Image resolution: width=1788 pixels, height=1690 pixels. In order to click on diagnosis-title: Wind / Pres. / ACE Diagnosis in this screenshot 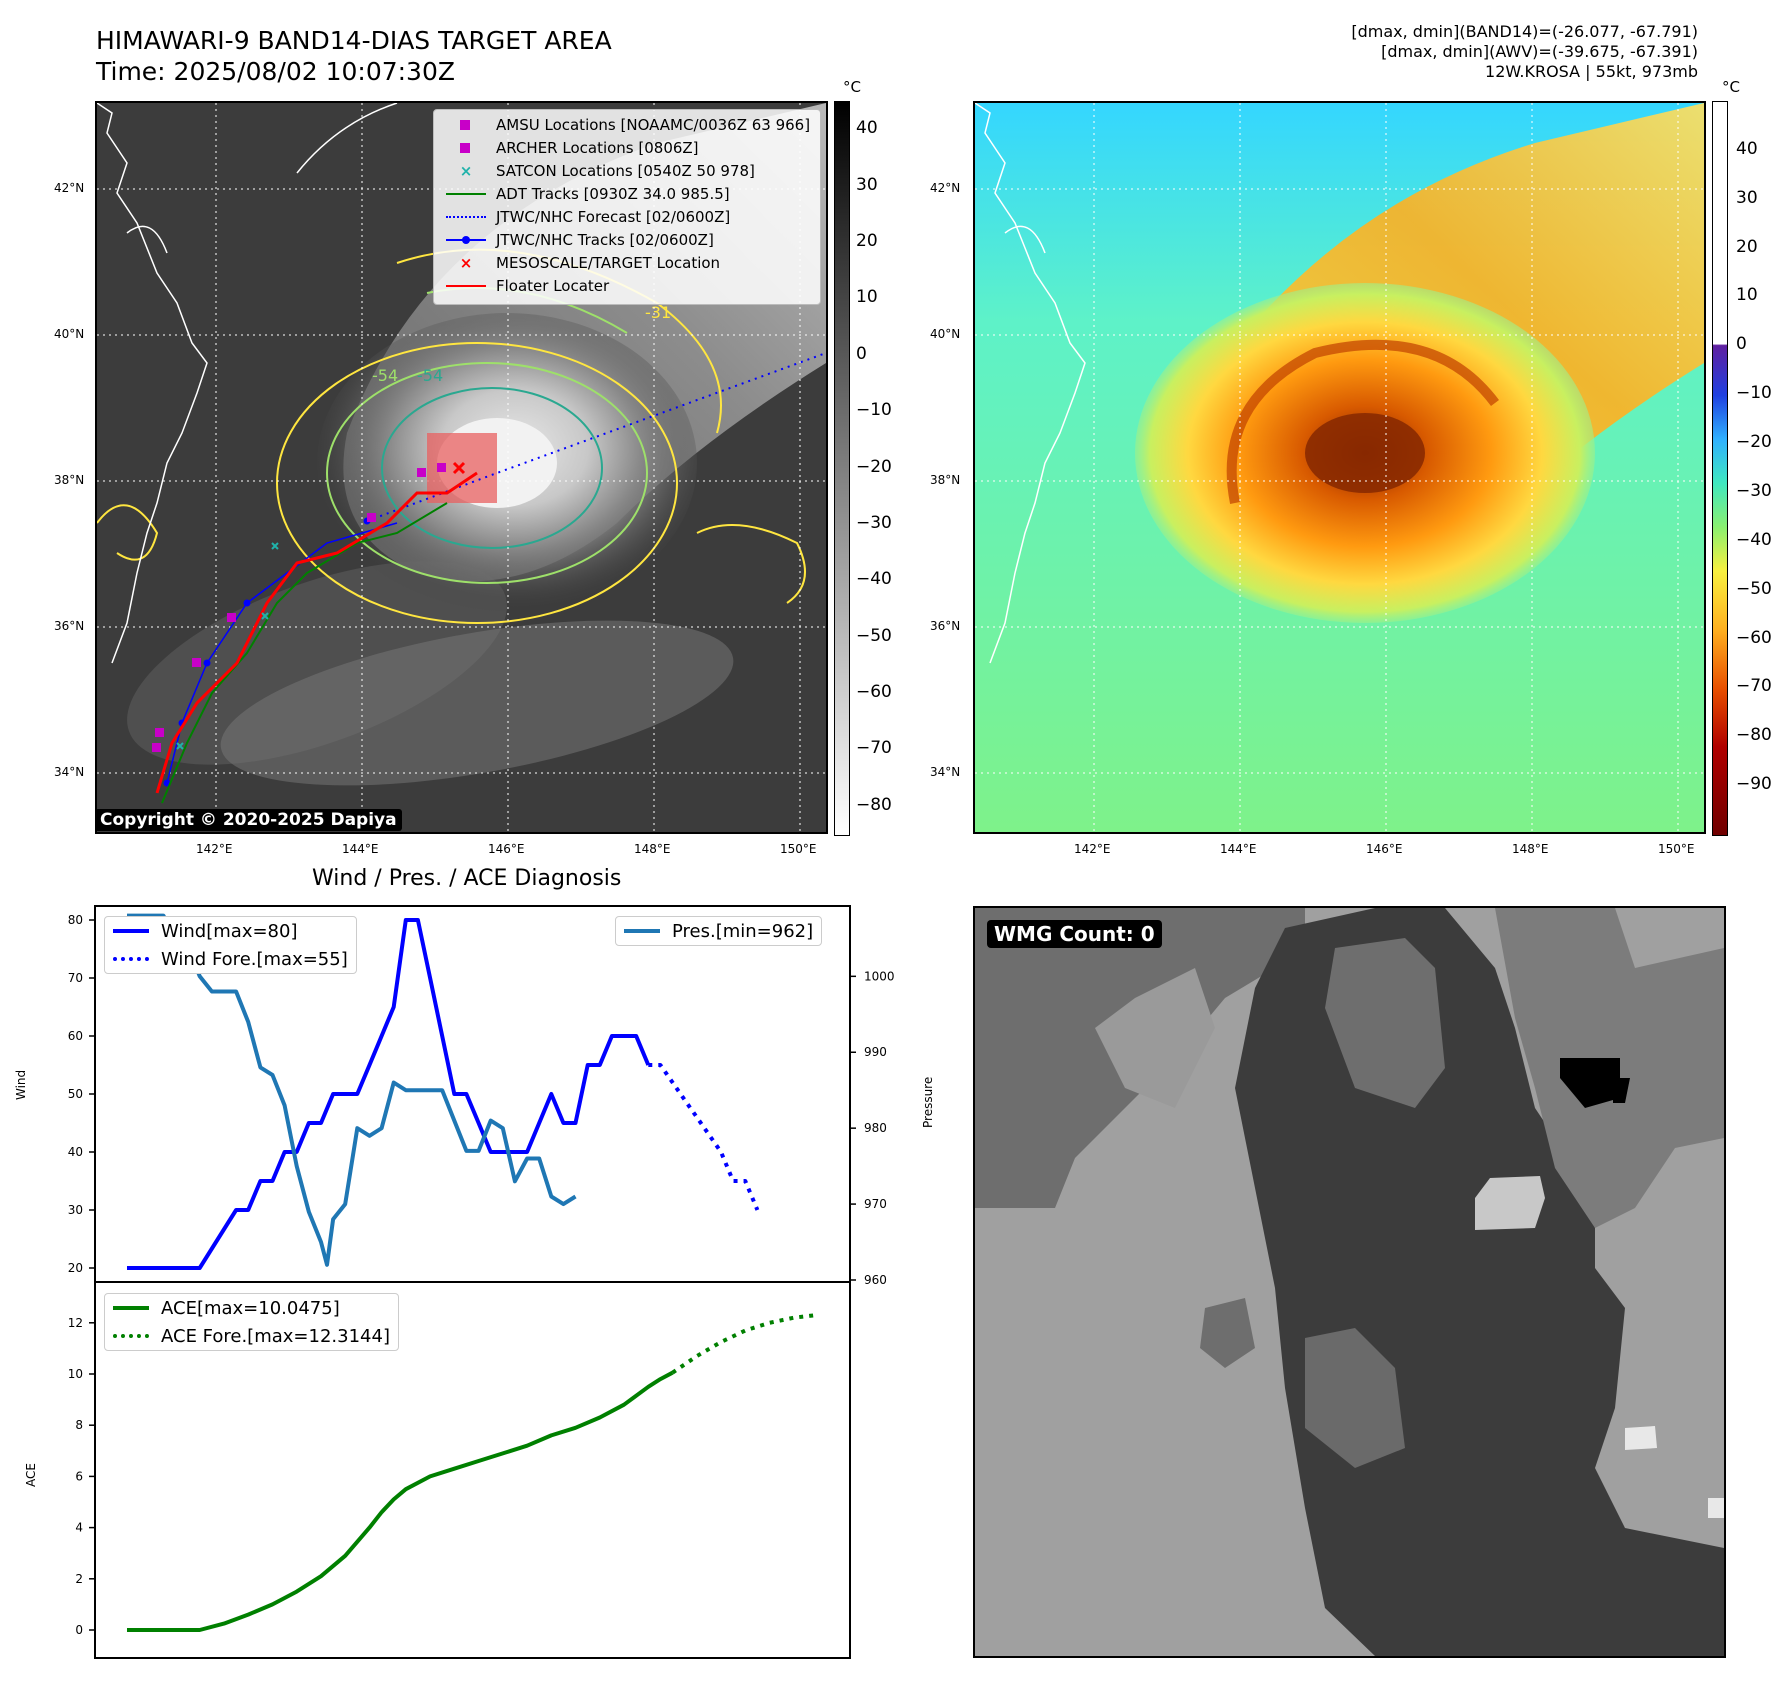, I will do `click(467, 878)`.